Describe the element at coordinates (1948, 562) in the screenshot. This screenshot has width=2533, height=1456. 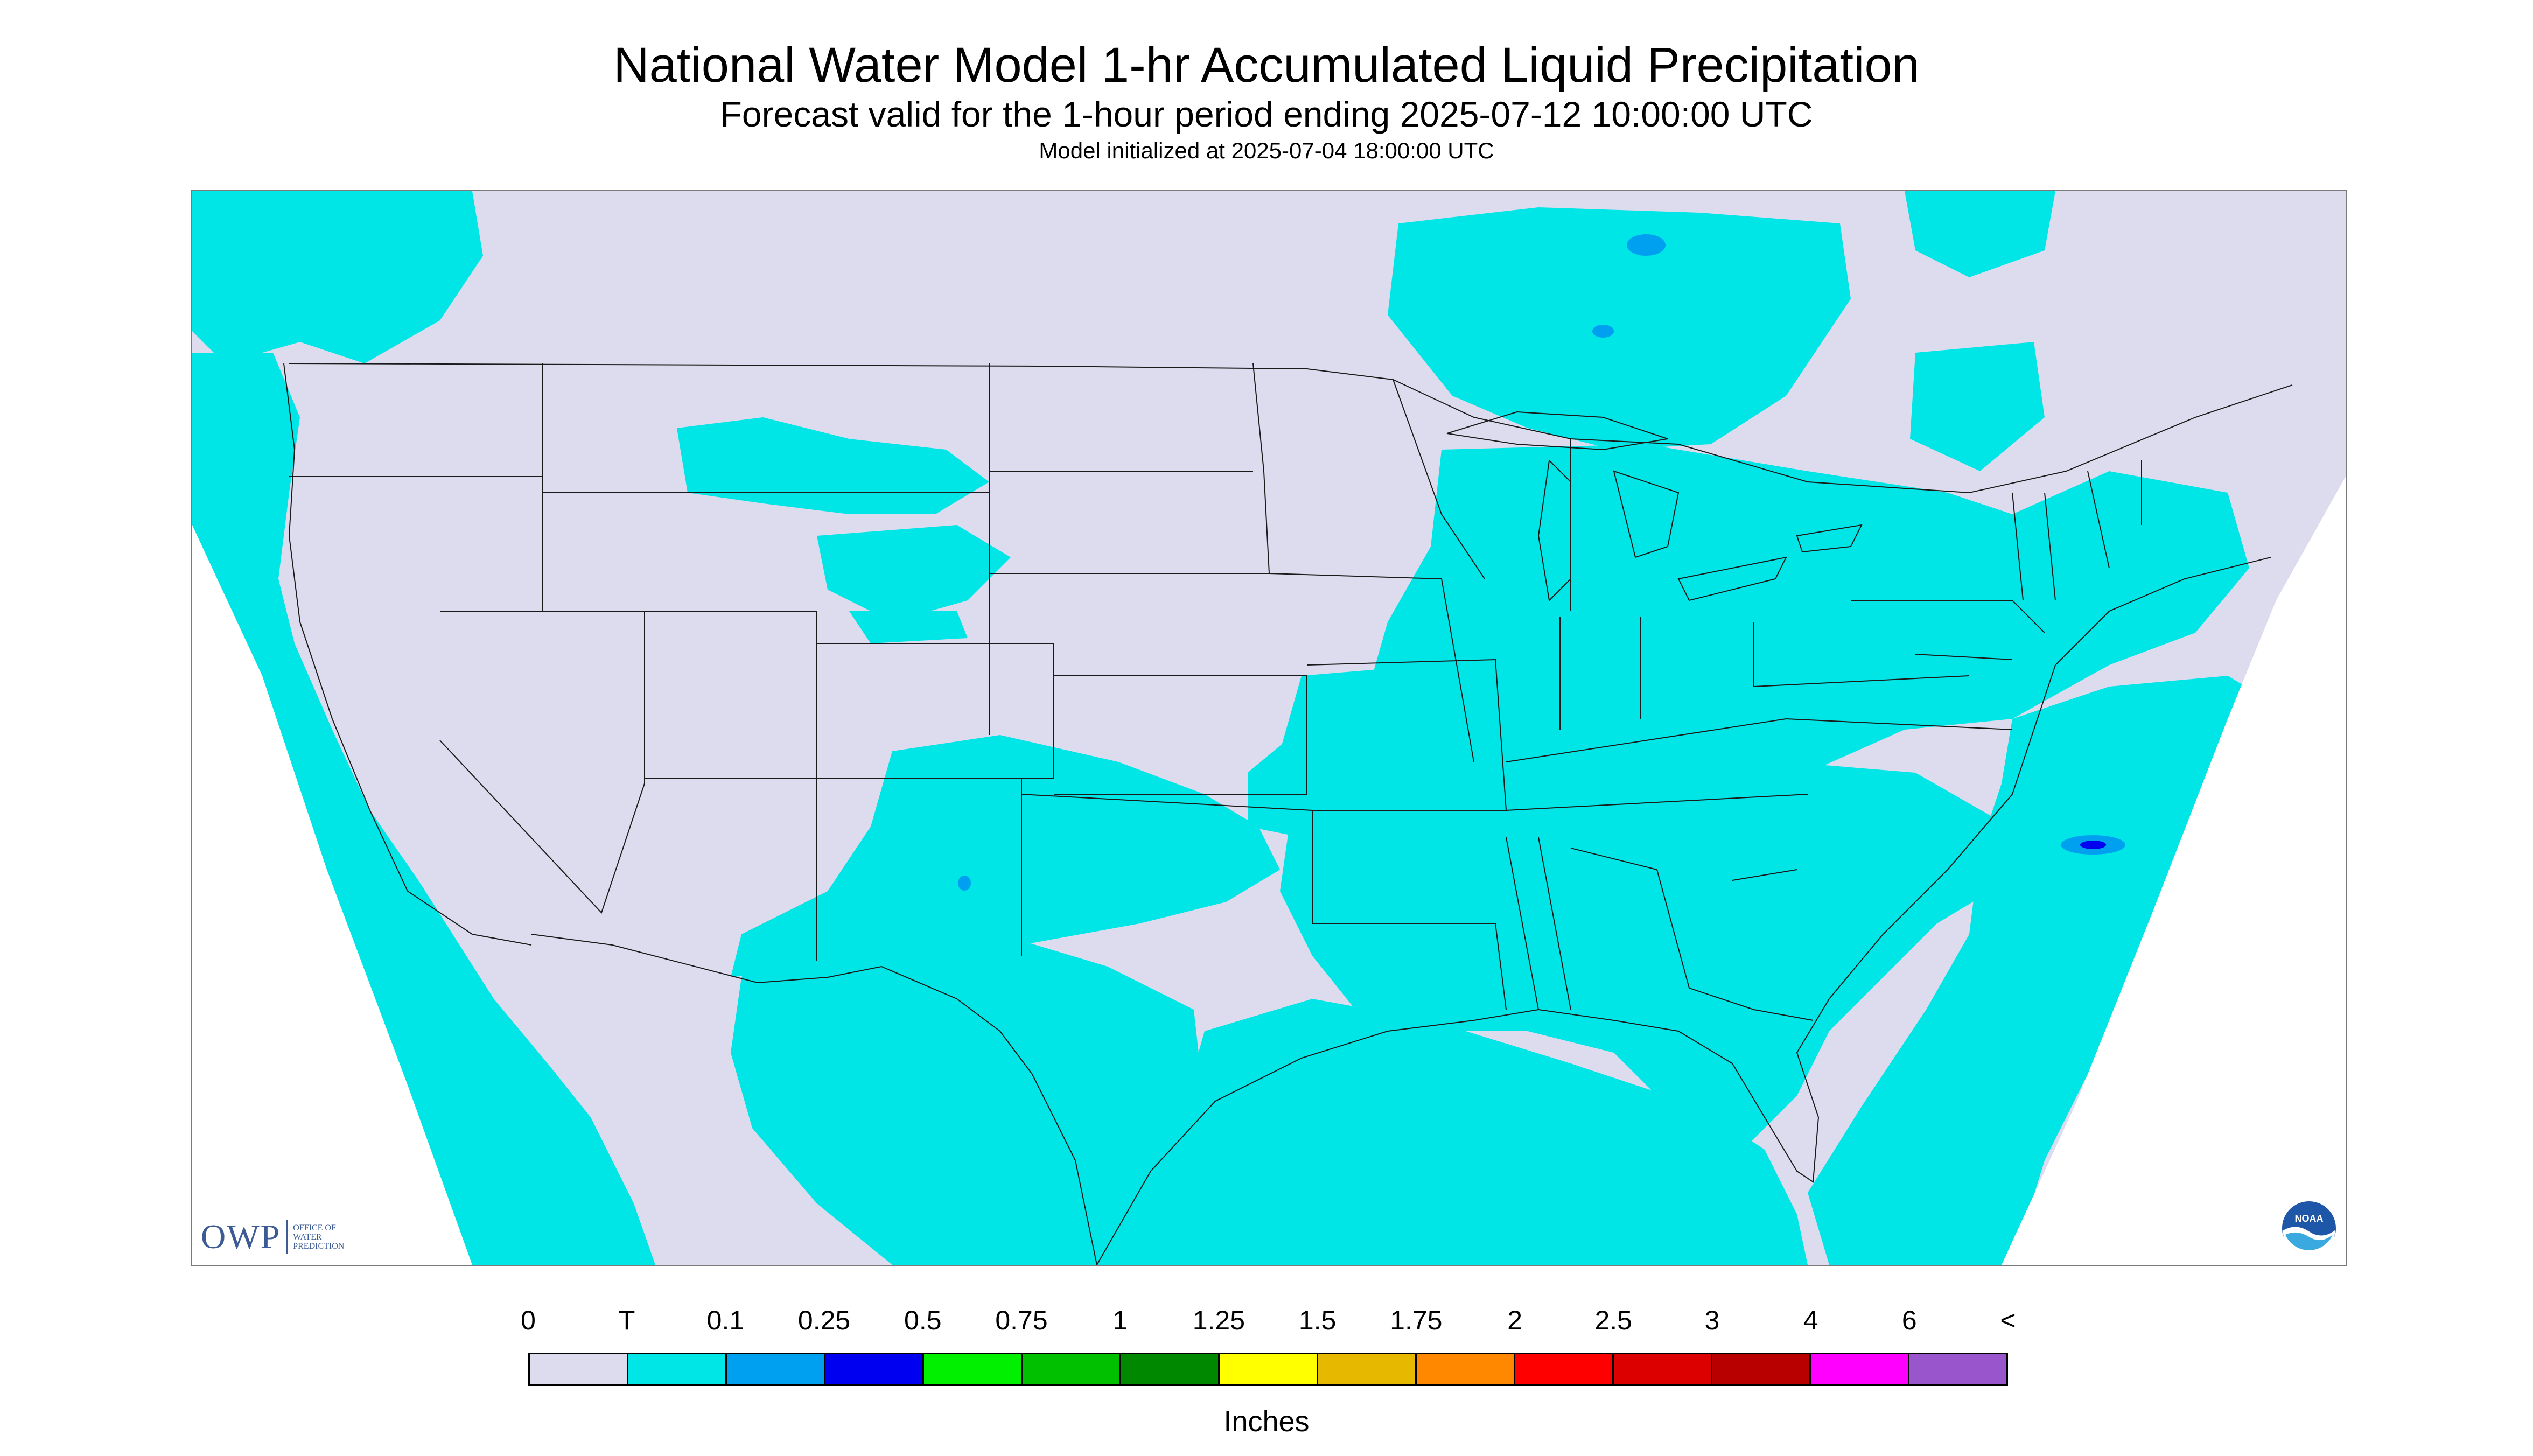
I see `line-ny-pa` at that location.